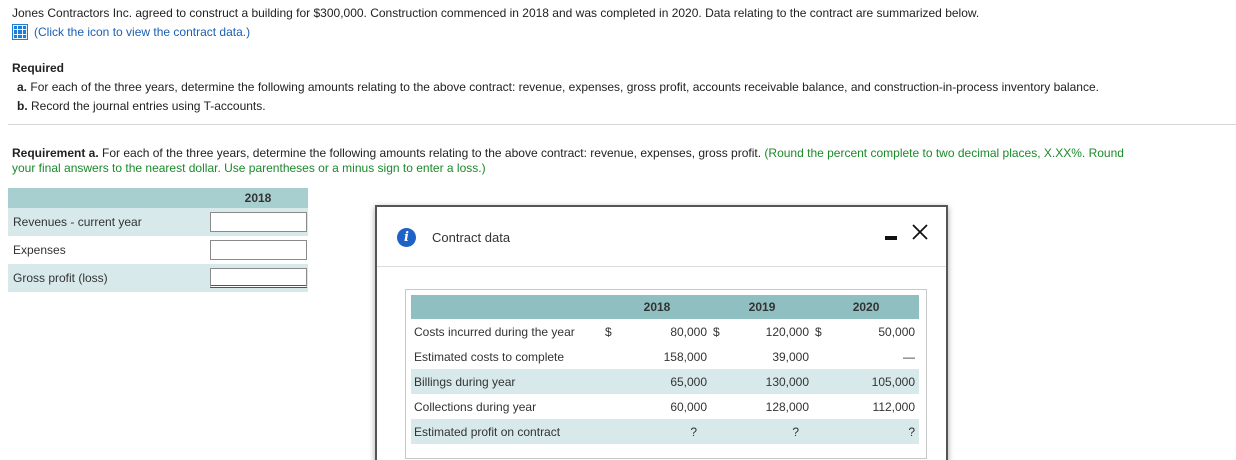 The image size is (1236, 460). I want to click on gross-profit-2018-input, so click(258, 278).